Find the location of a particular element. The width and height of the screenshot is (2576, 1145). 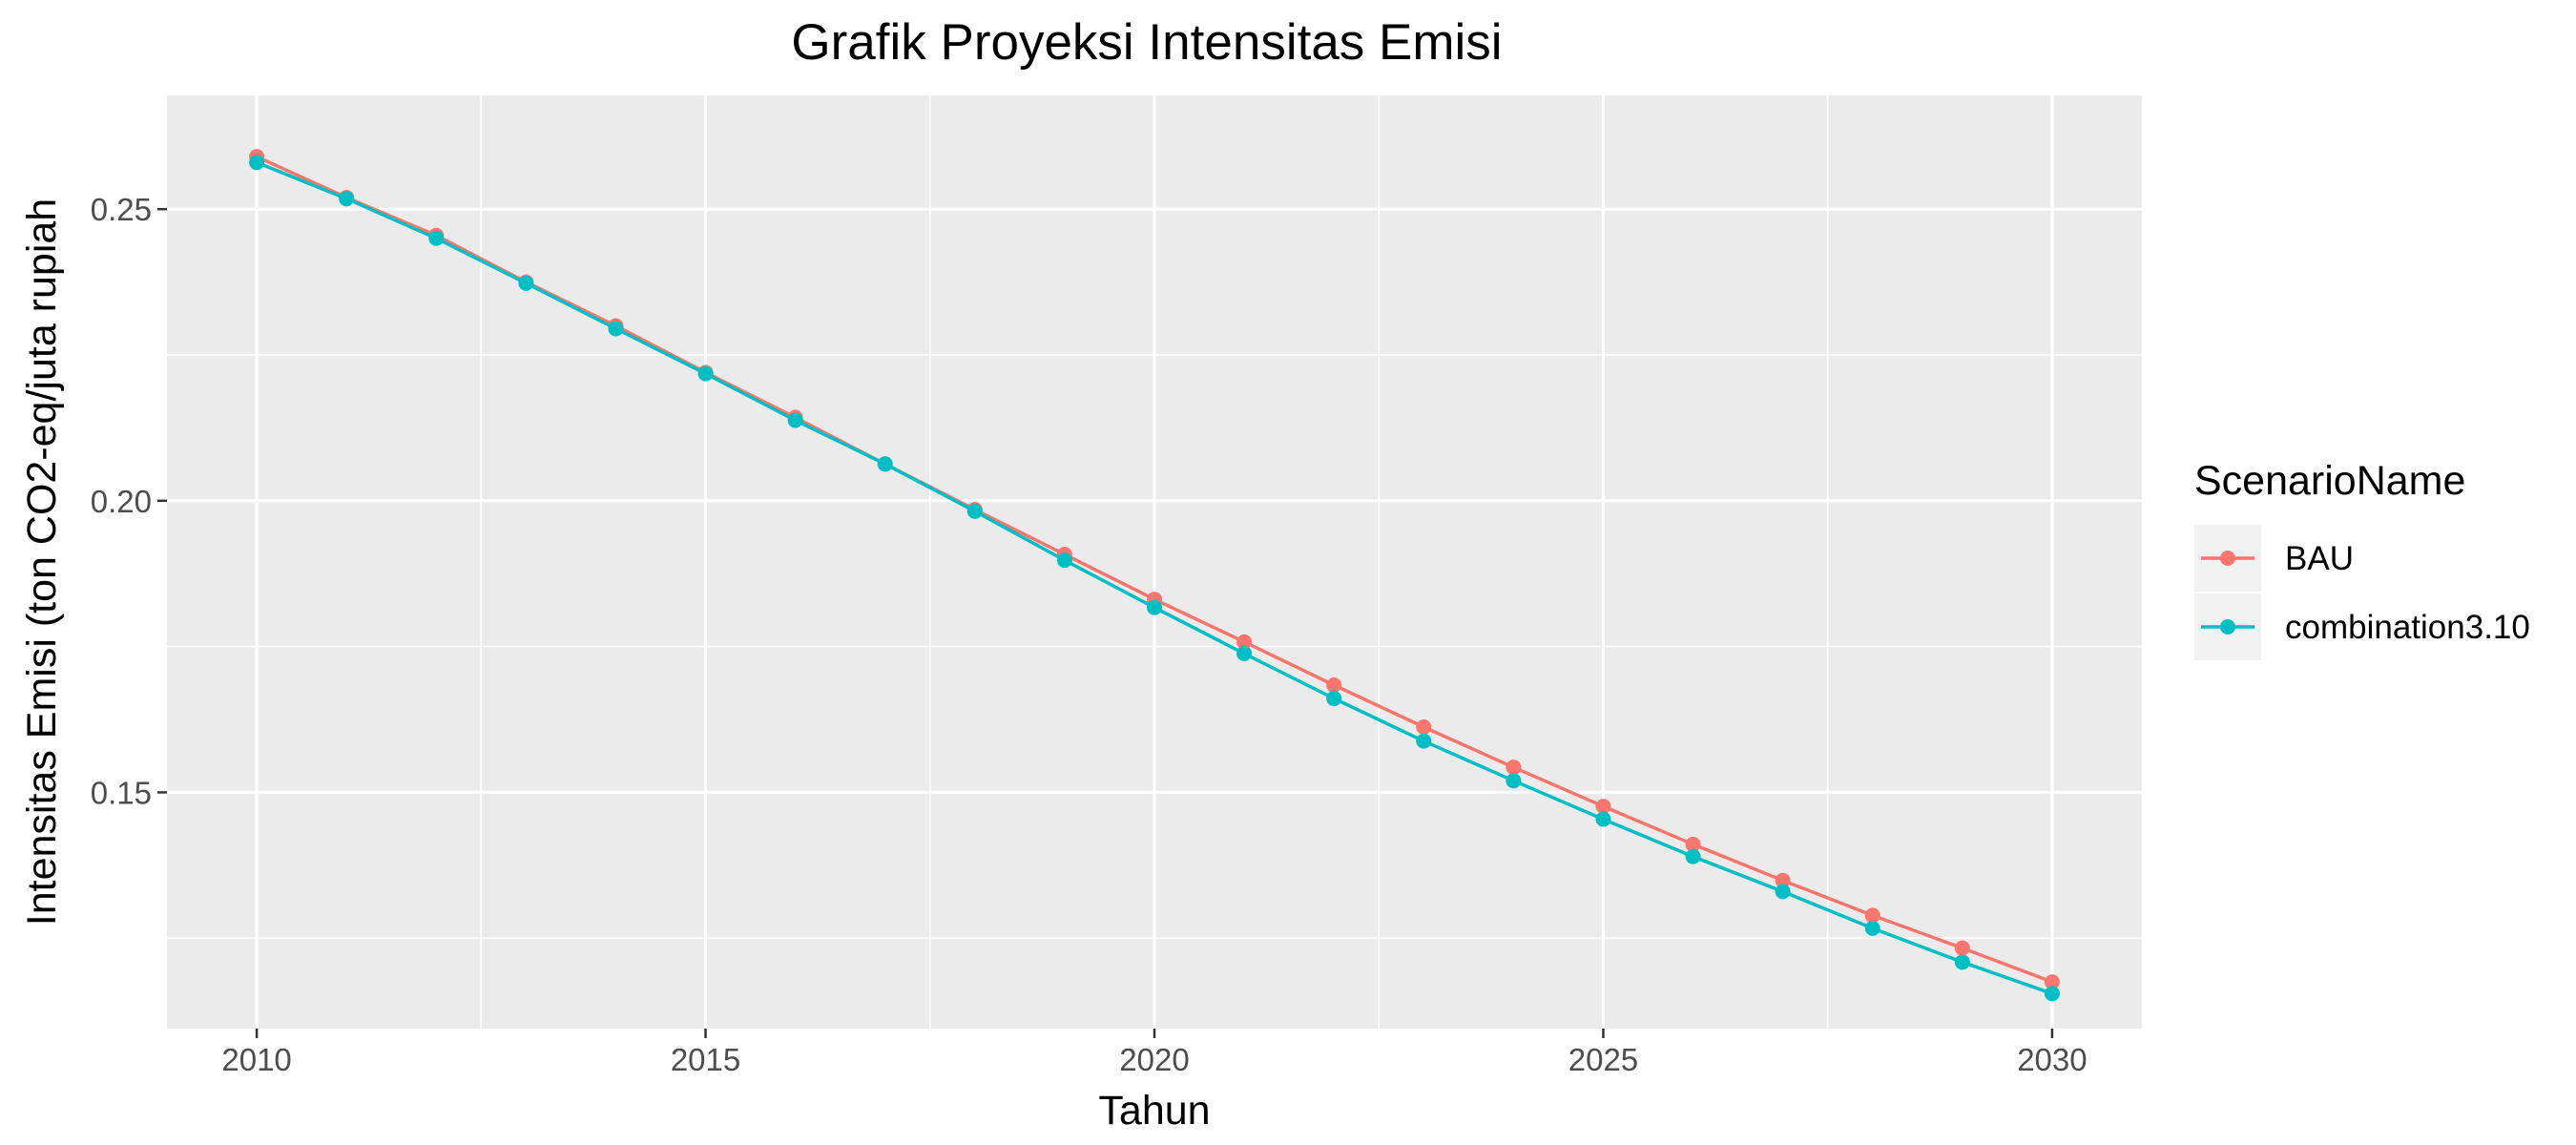

legend-title: ScenarioName is located at coordinates (2329, 481).